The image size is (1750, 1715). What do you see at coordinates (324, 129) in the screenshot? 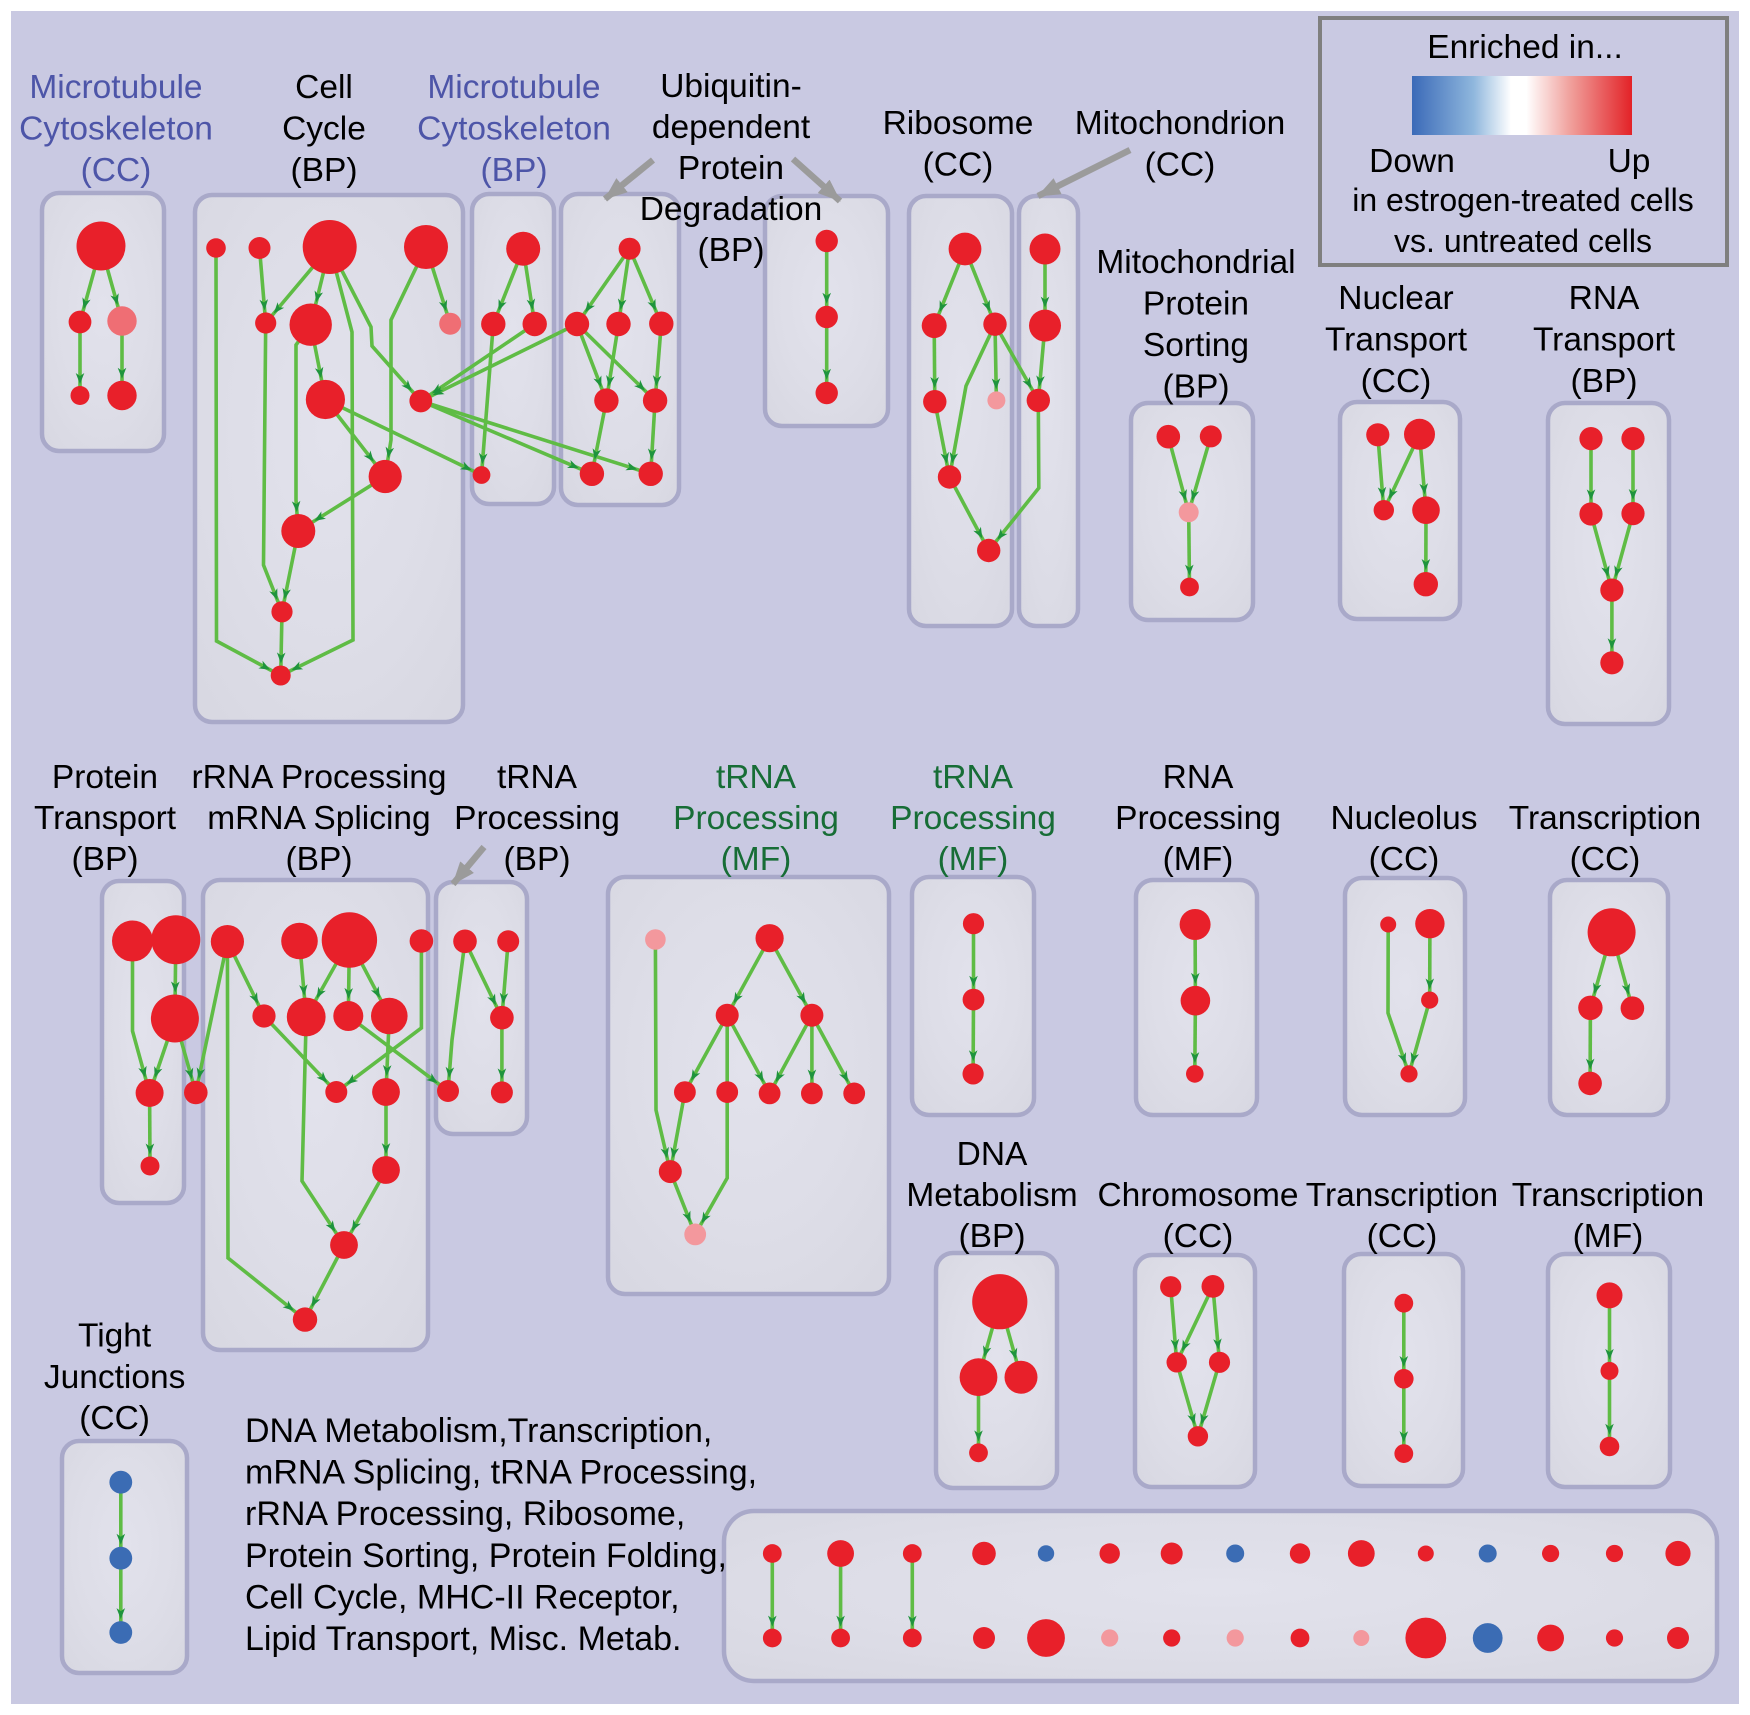
I see `svg-text: Cycle` at bounding box center [324, 129].